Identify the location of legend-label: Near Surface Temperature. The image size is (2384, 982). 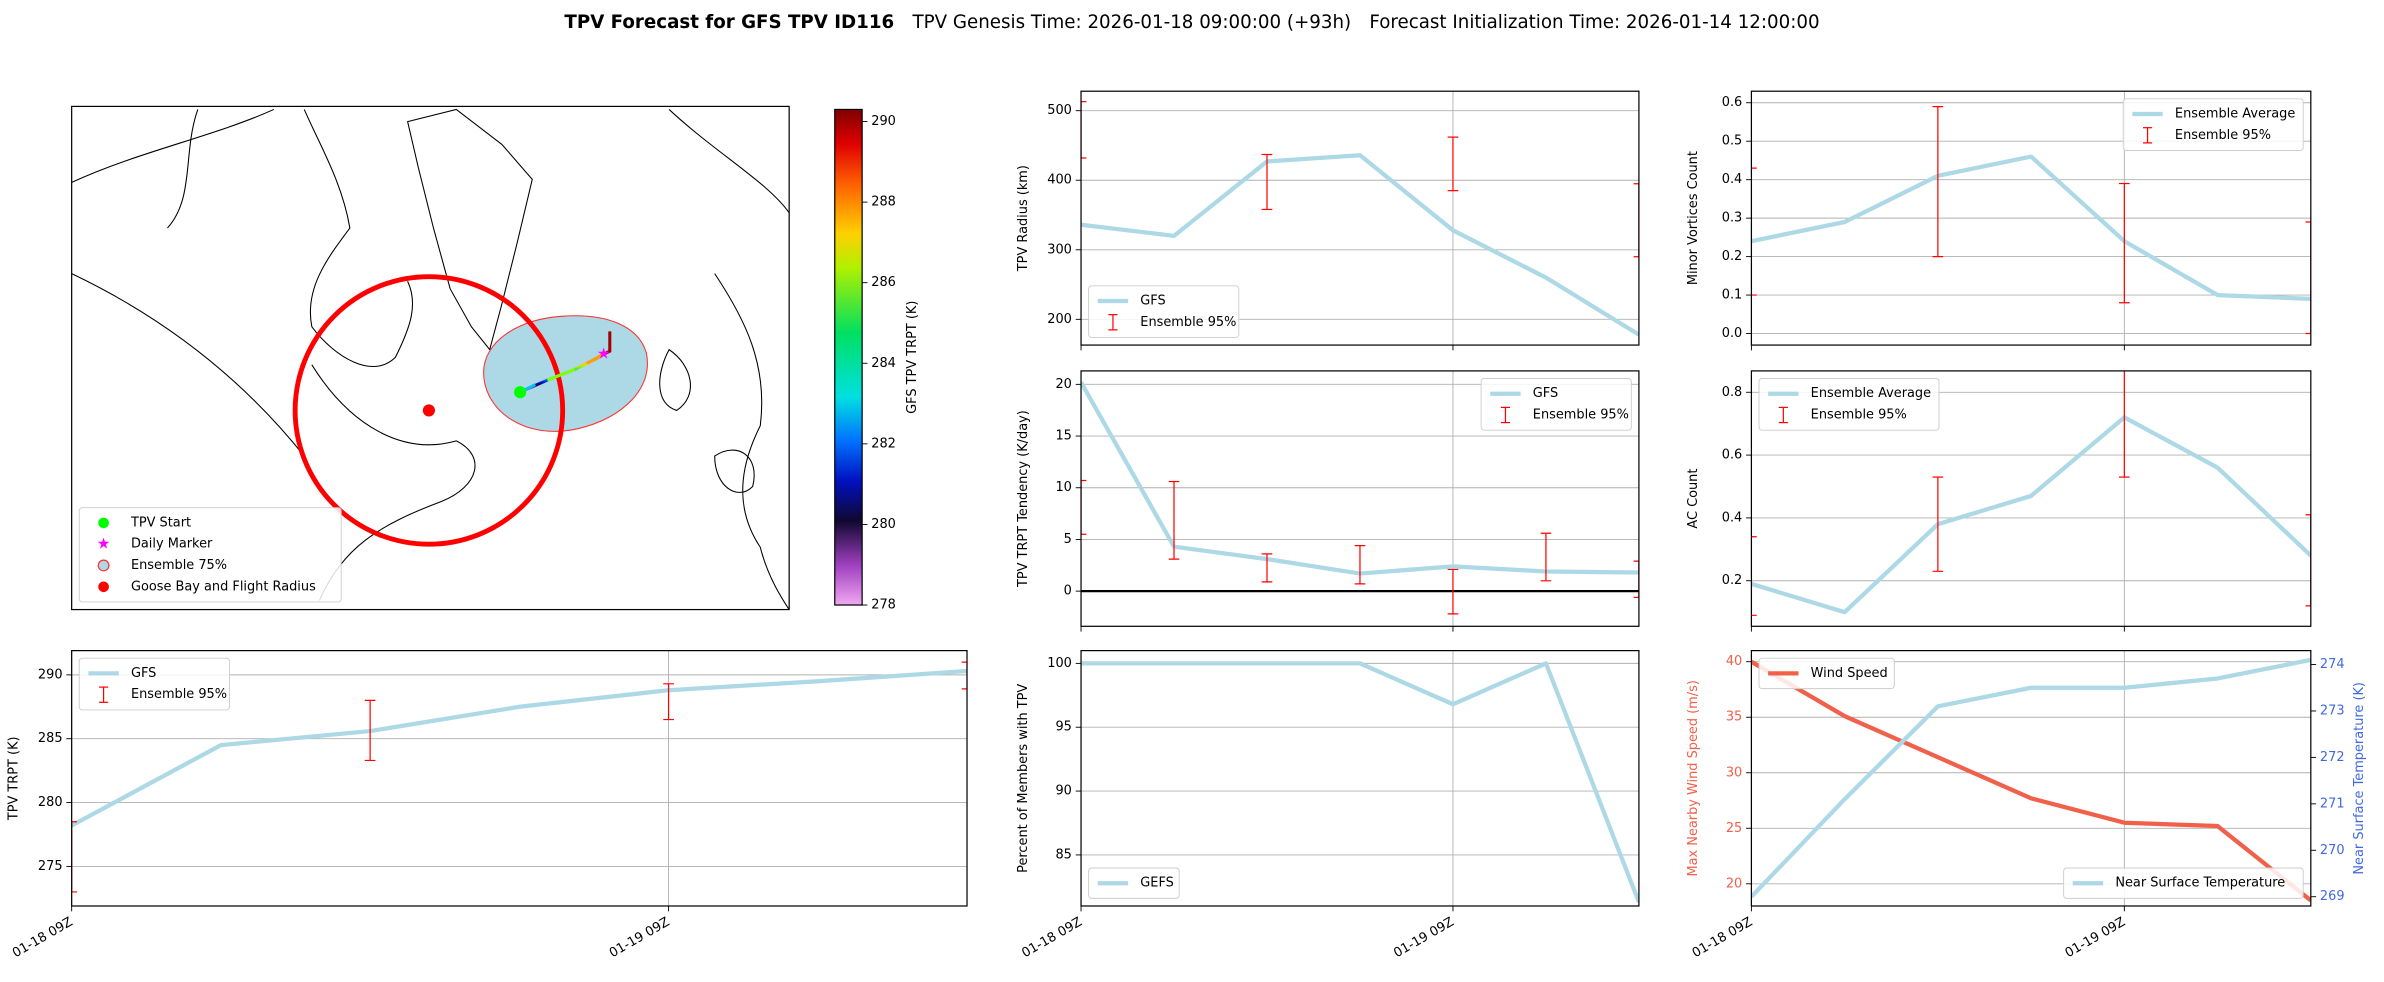
(2200, 883).